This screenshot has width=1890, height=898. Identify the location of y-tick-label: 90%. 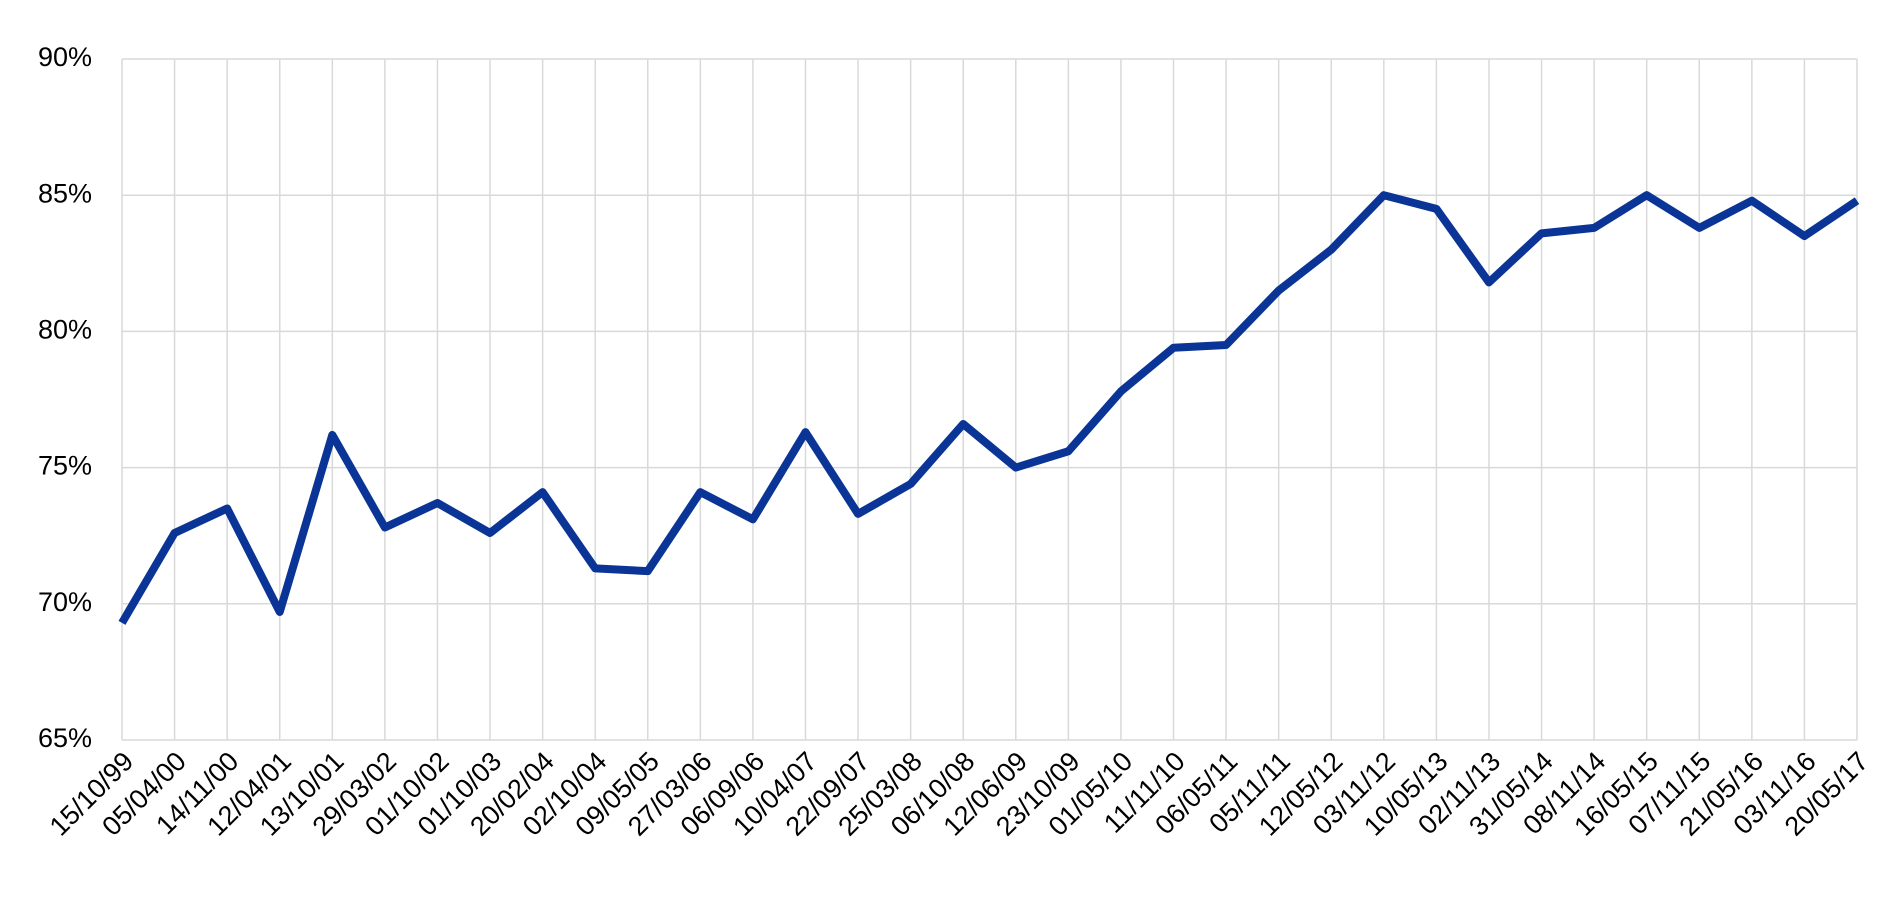
(65, 57).